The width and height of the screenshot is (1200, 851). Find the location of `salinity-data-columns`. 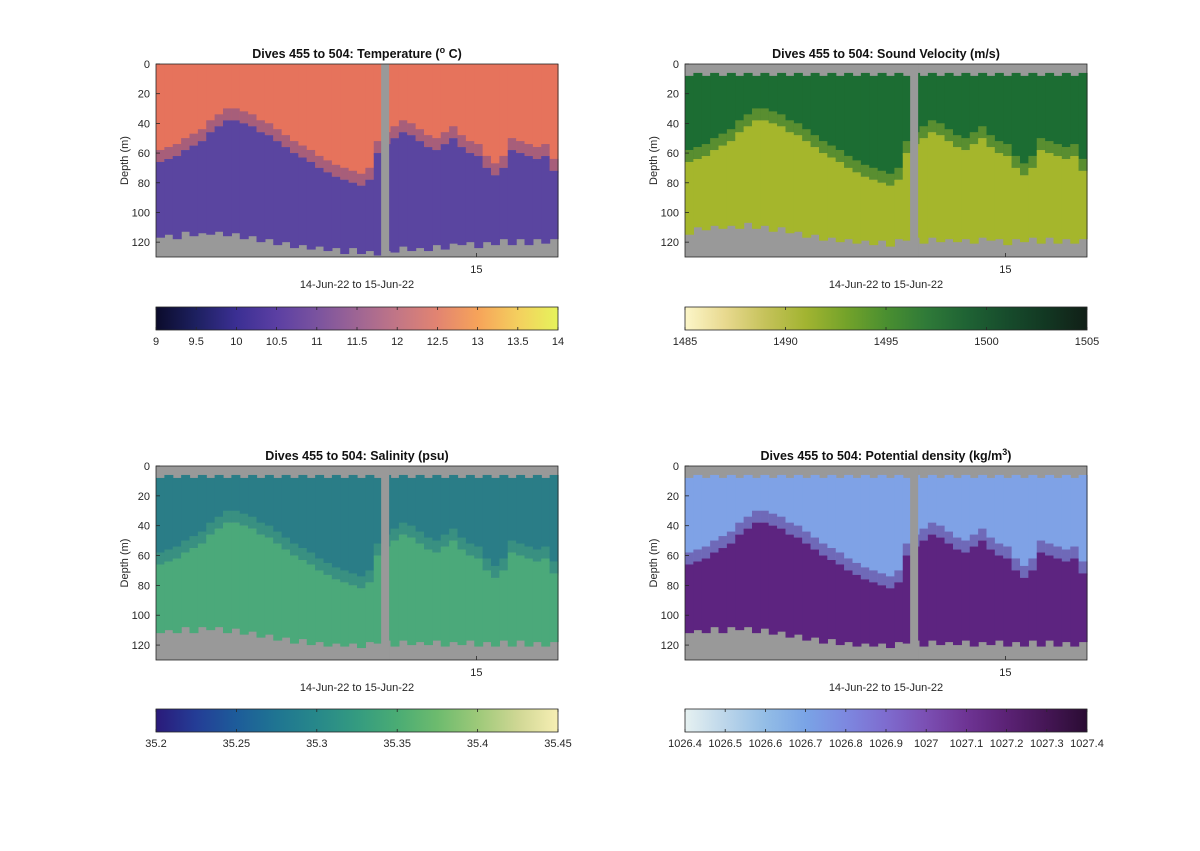

salinity-data-columns is located at coordinates (357, 561).